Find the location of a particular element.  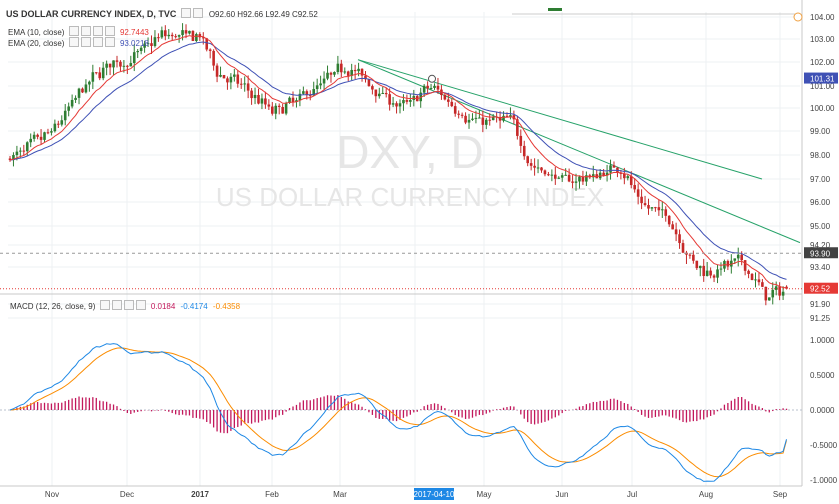

cursor-price-badge-bg is located at coordinates (821, 253).